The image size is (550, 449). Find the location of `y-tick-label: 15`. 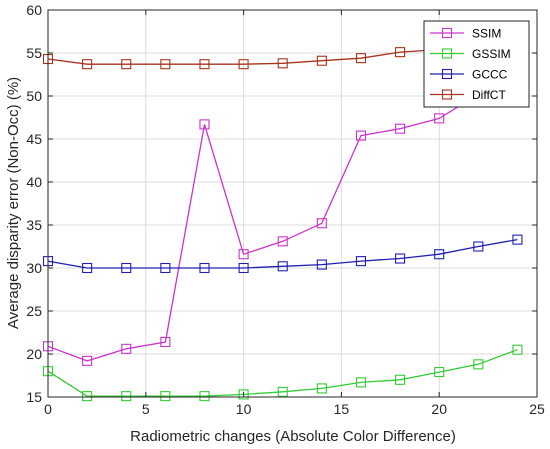

y-tick-label: 15 is located at coordinates (34, 397).